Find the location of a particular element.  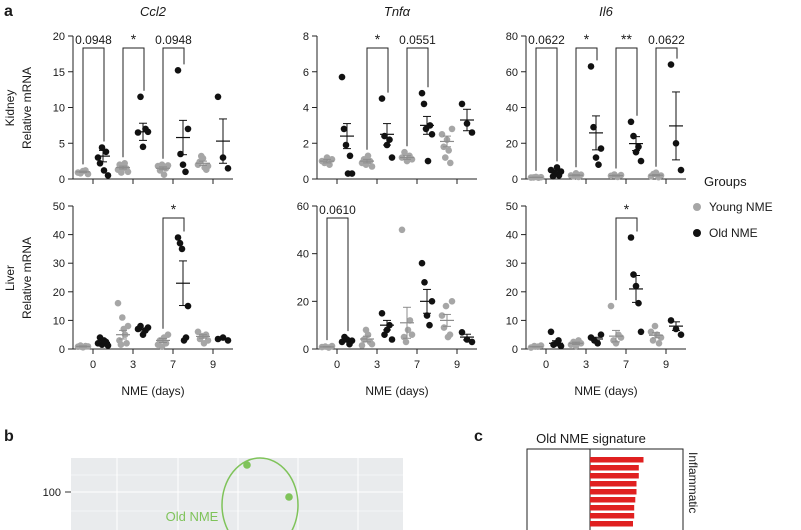

significance-label: 0.0622 is located at coordinates (546, 40).